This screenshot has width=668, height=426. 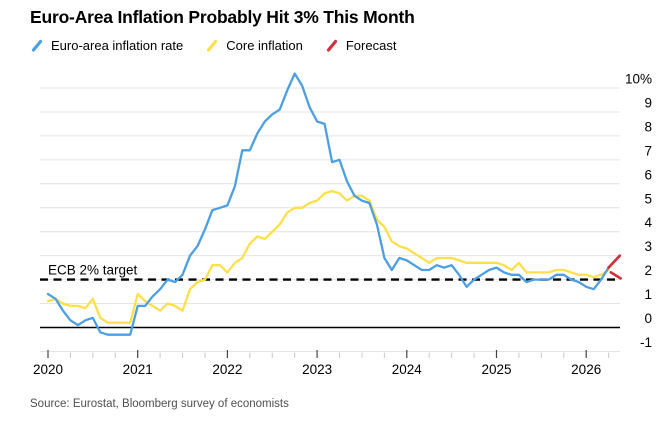 I want to click on forecast-series-swatch-icon, so click(x=332, y=46).